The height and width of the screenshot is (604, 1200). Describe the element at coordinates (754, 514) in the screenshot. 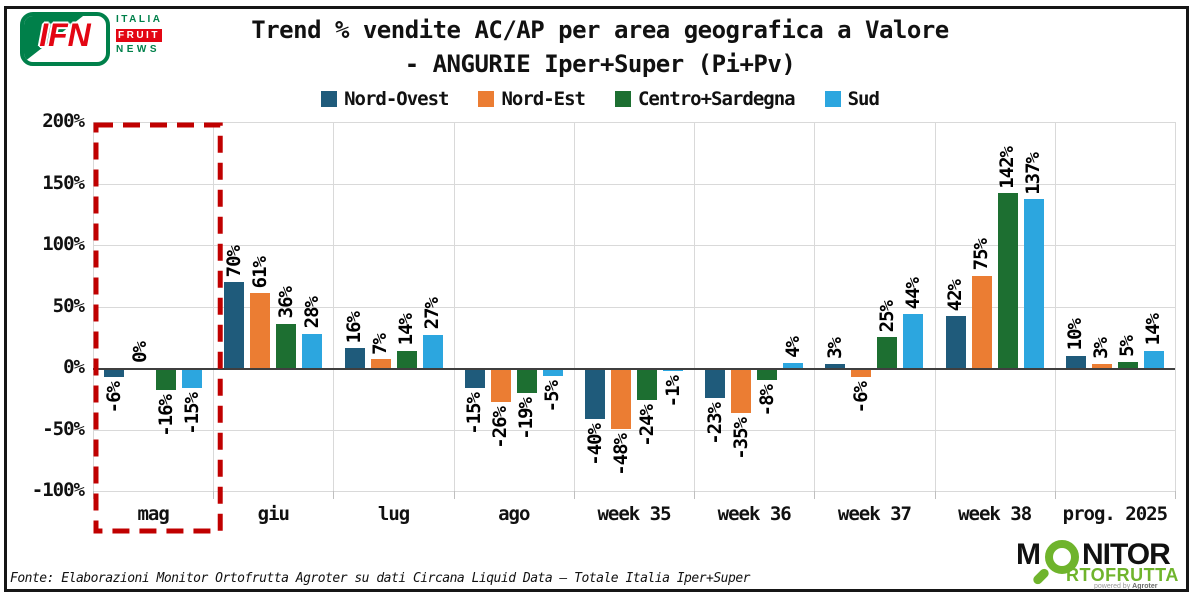

I see `x-category-label: week 36` at that location.